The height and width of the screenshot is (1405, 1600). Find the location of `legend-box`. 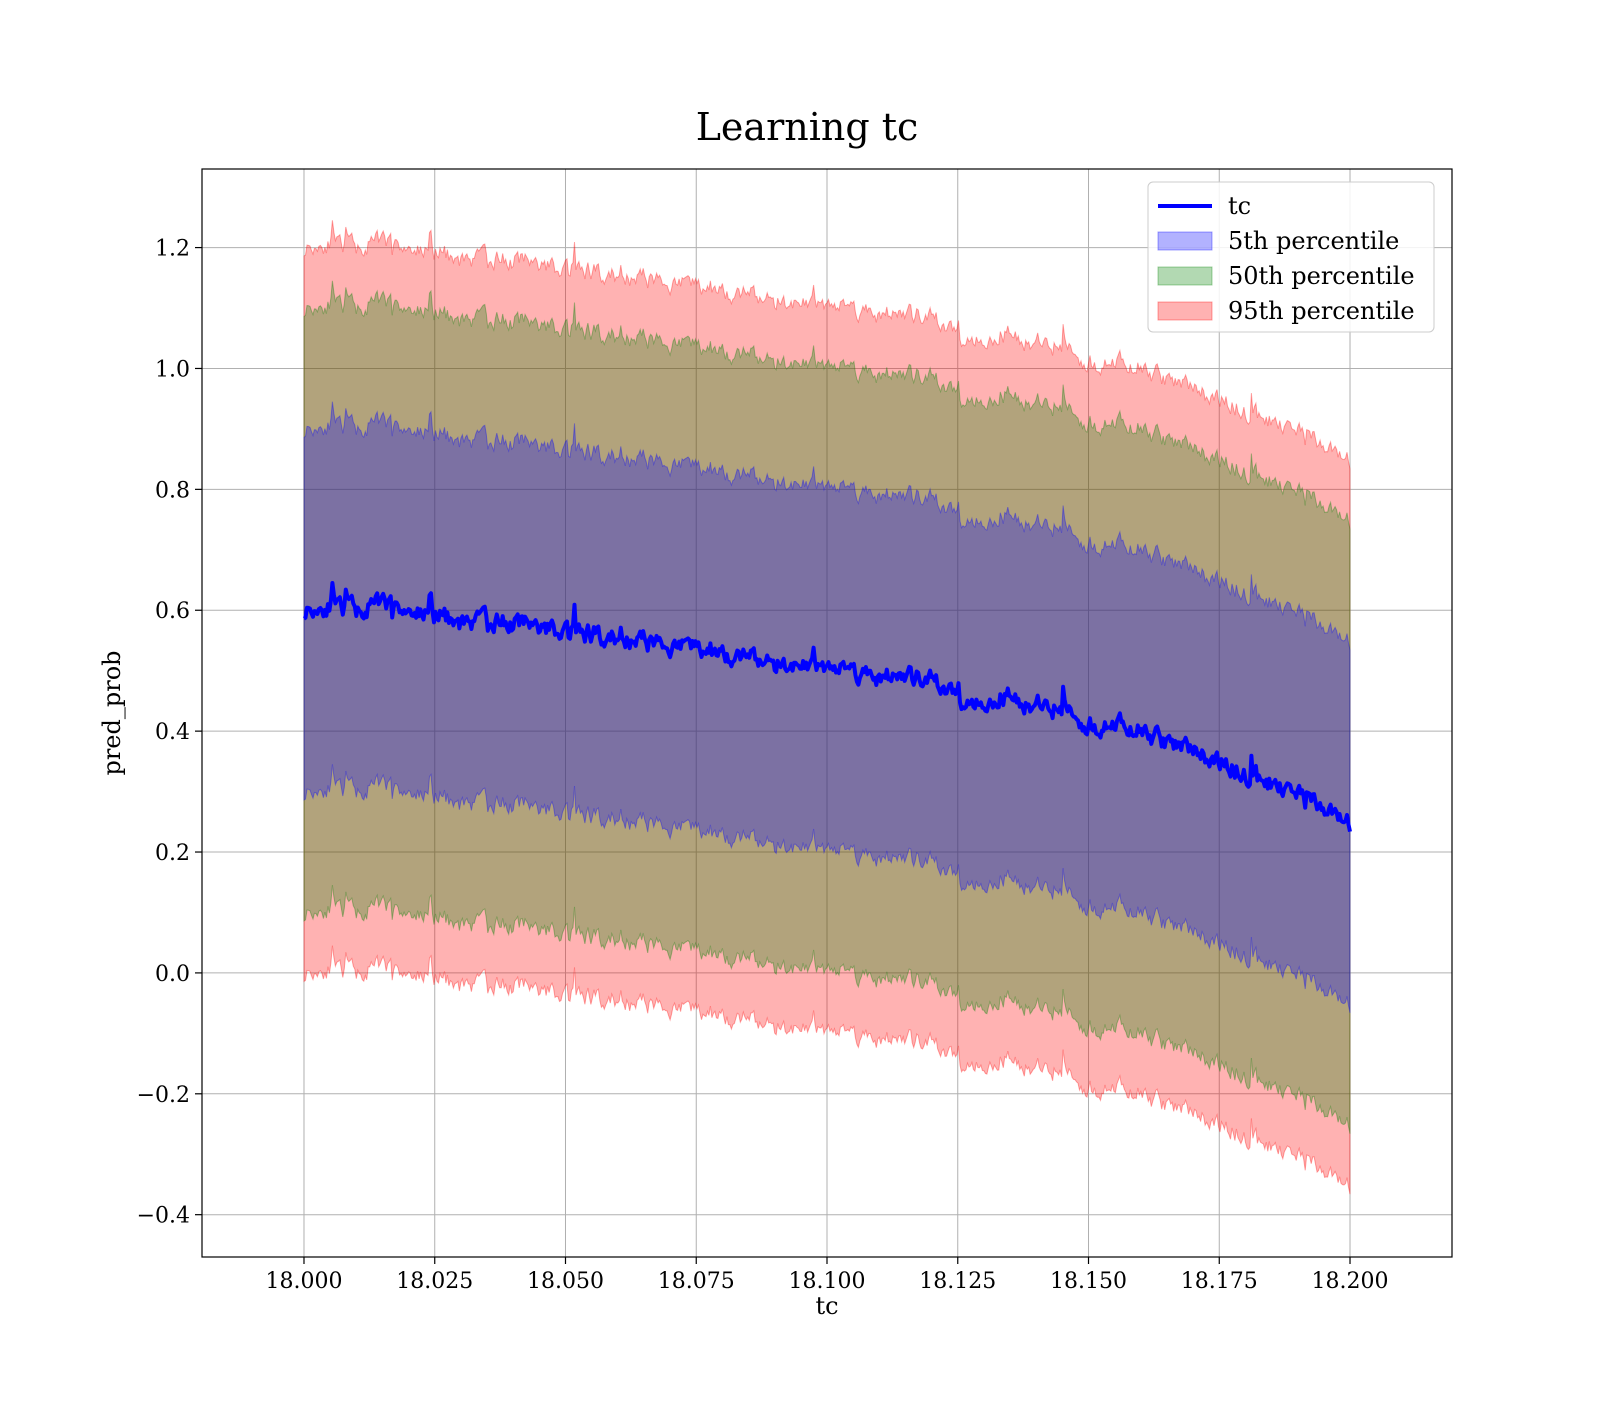

legend-box is located at coordinates (1291, 257).